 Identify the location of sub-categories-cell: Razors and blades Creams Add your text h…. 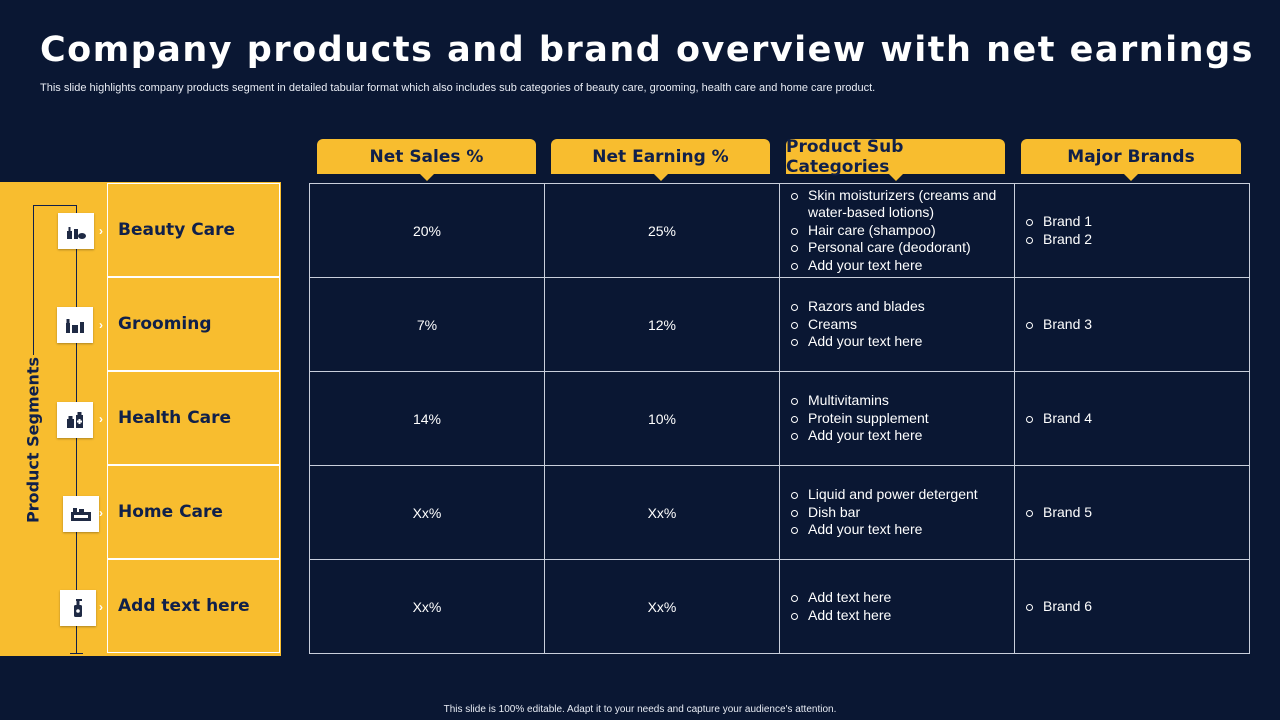
(897, 324).